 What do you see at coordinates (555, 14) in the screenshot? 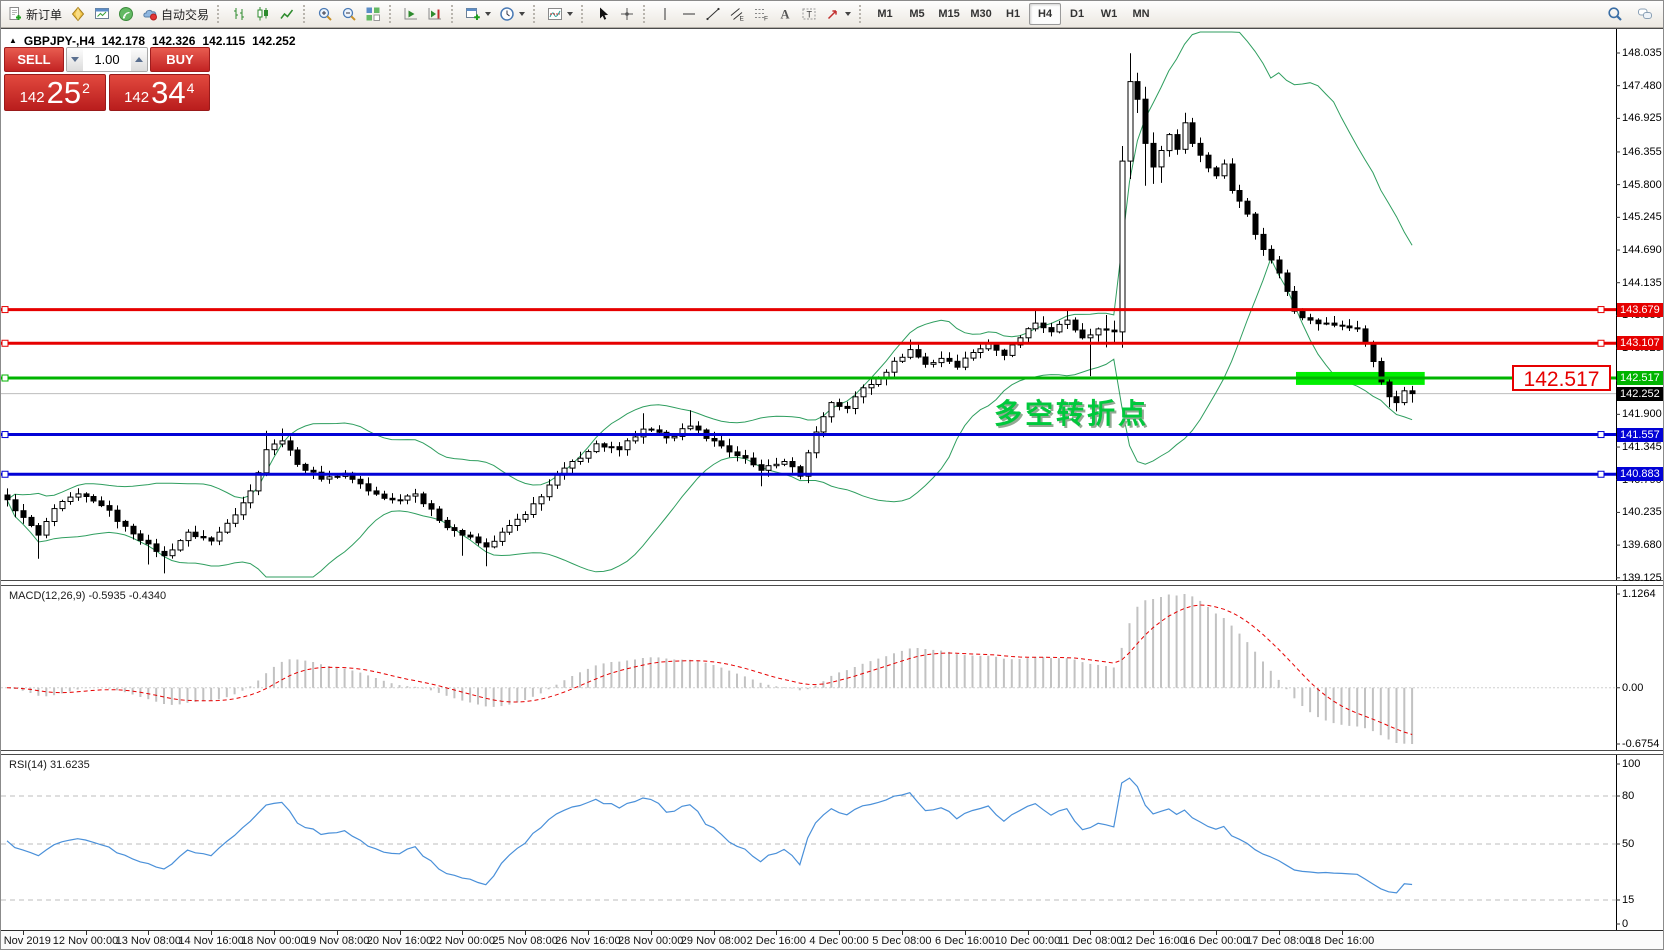
I see `indicator-icon` at bounding box center [555, 14].